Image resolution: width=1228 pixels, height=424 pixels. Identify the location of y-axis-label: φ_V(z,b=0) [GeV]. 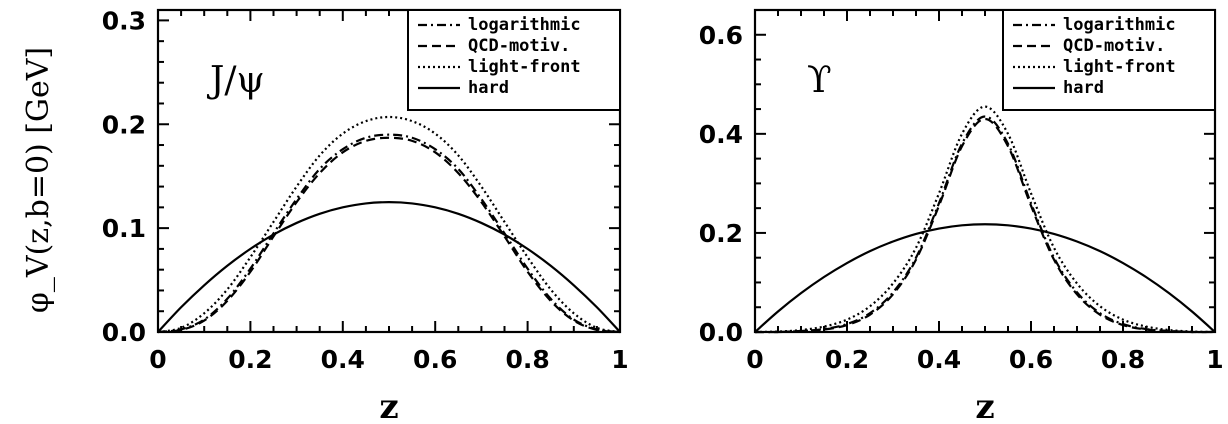
(38, 180).